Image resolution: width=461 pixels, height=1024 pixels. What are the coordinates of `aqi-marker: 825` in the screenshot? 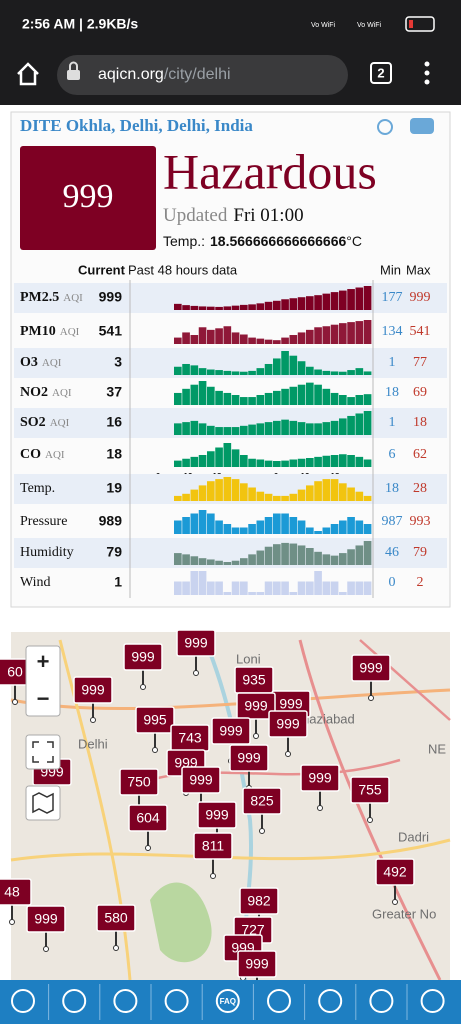 It's located at (262, 810).